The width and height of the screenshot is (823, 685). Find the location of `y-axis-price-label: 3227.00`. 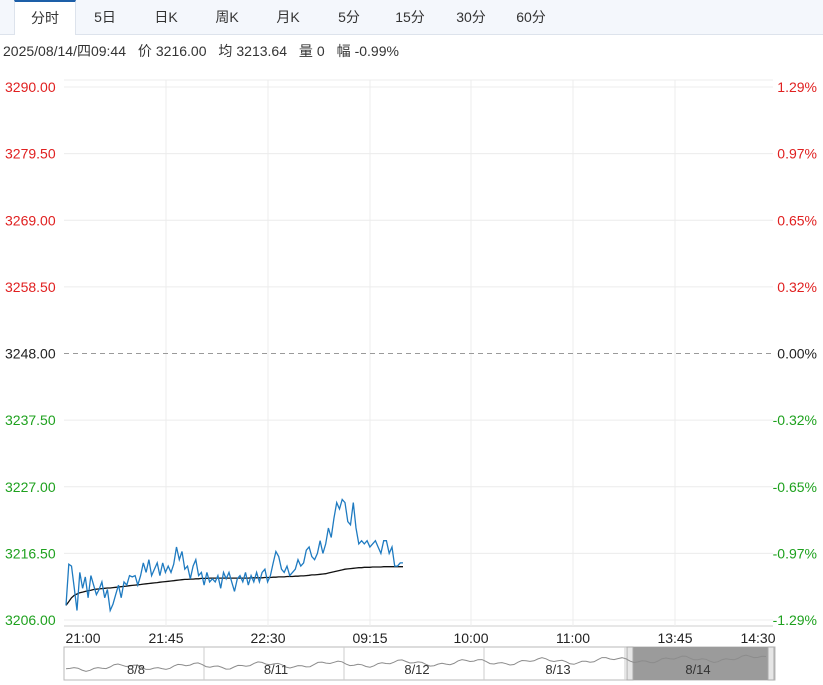

y-axis-price-label: 3227.00 is located at coordinates (30, 487).